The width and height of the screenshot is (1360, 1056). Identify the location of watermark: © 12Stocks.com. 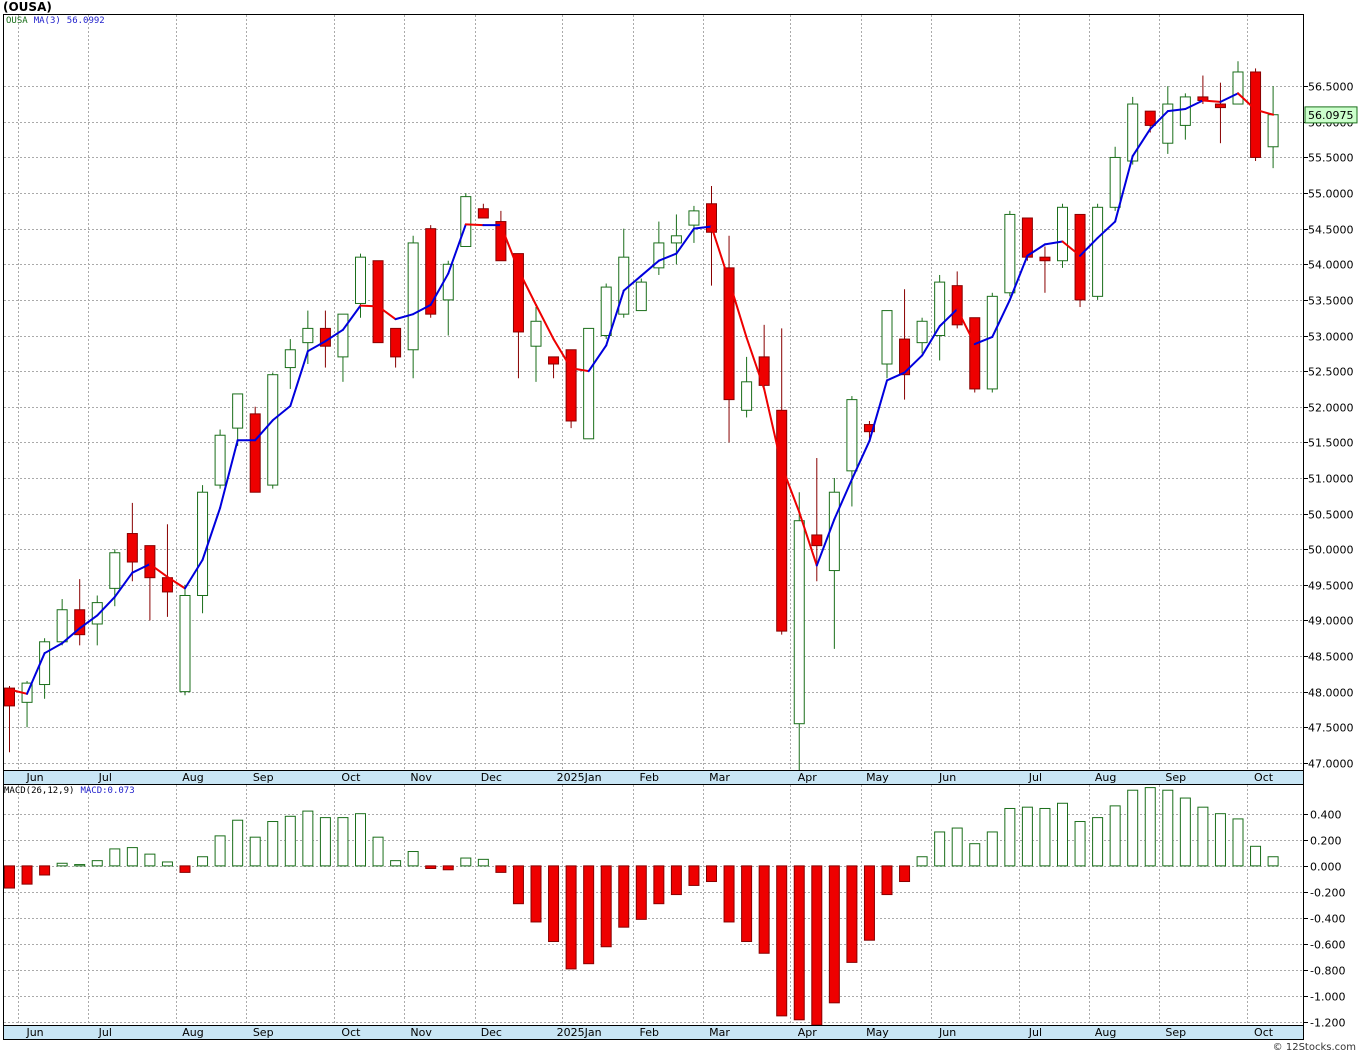
(1314, 1047).